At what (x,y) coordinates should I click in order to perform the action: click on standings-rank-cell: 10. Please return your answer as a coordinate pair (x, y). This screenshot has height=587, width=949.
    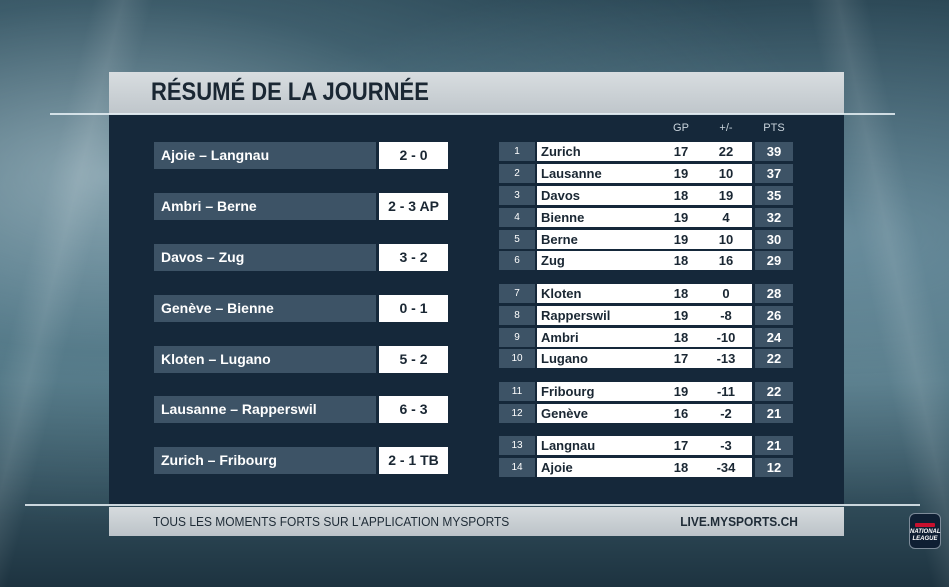
    Looking at the image, I should click on (517, 358).